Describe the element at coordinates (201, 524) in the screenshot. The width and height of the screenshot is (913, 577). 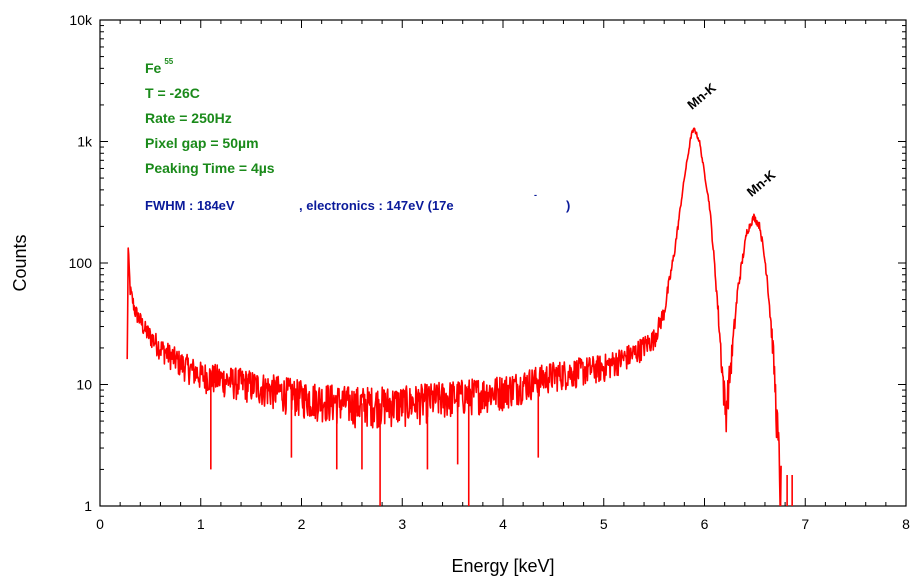
I see `x-tick-label: 1` at that location.